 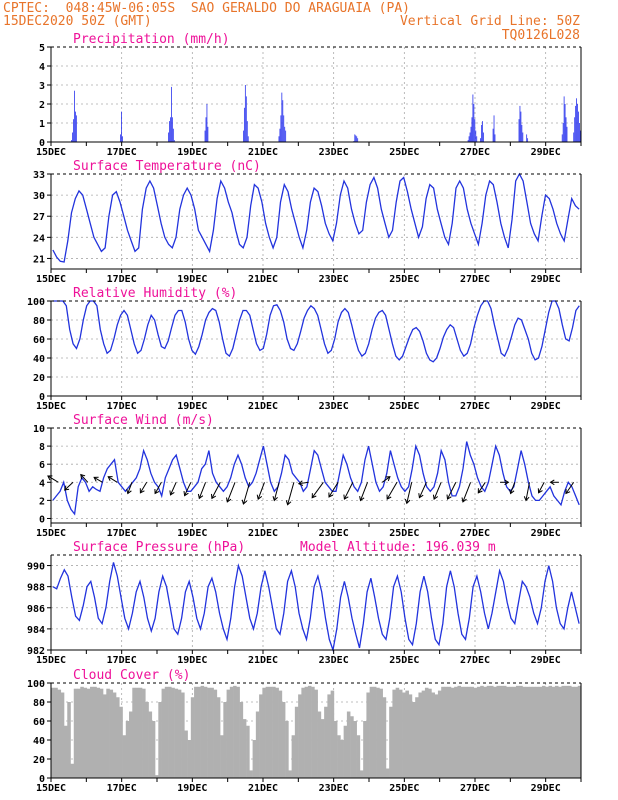 I want to click on y-tick-label: 60, so click(x=39, y=722).